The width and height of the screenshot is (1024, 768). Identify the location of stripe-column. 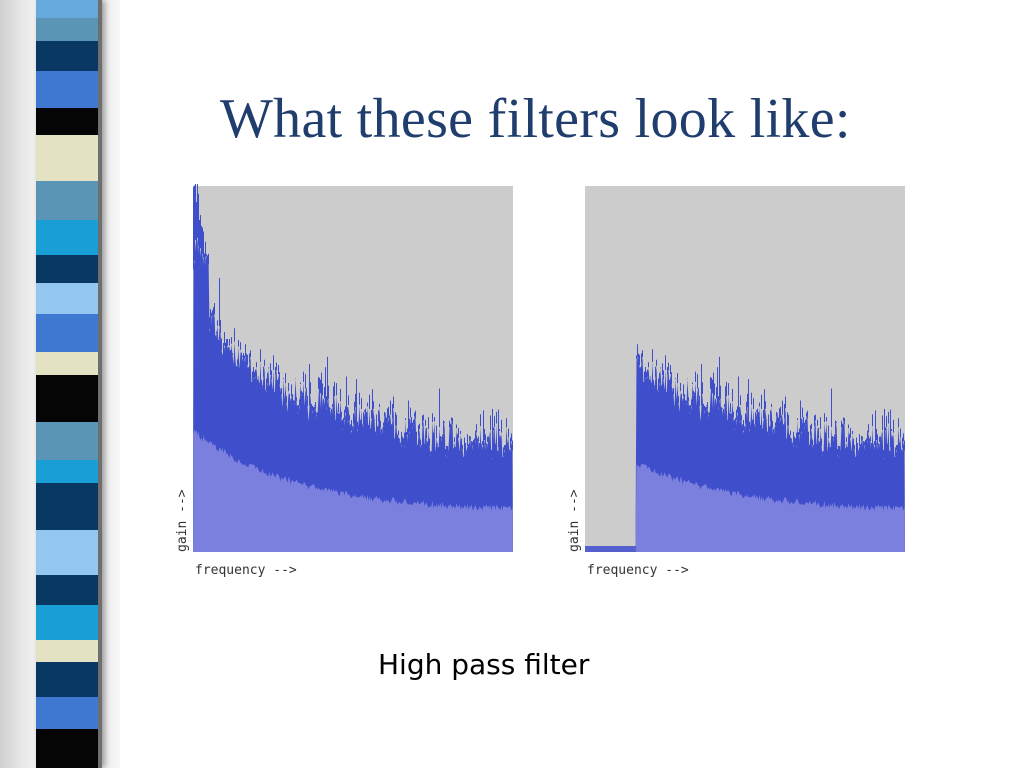
(69, 384).